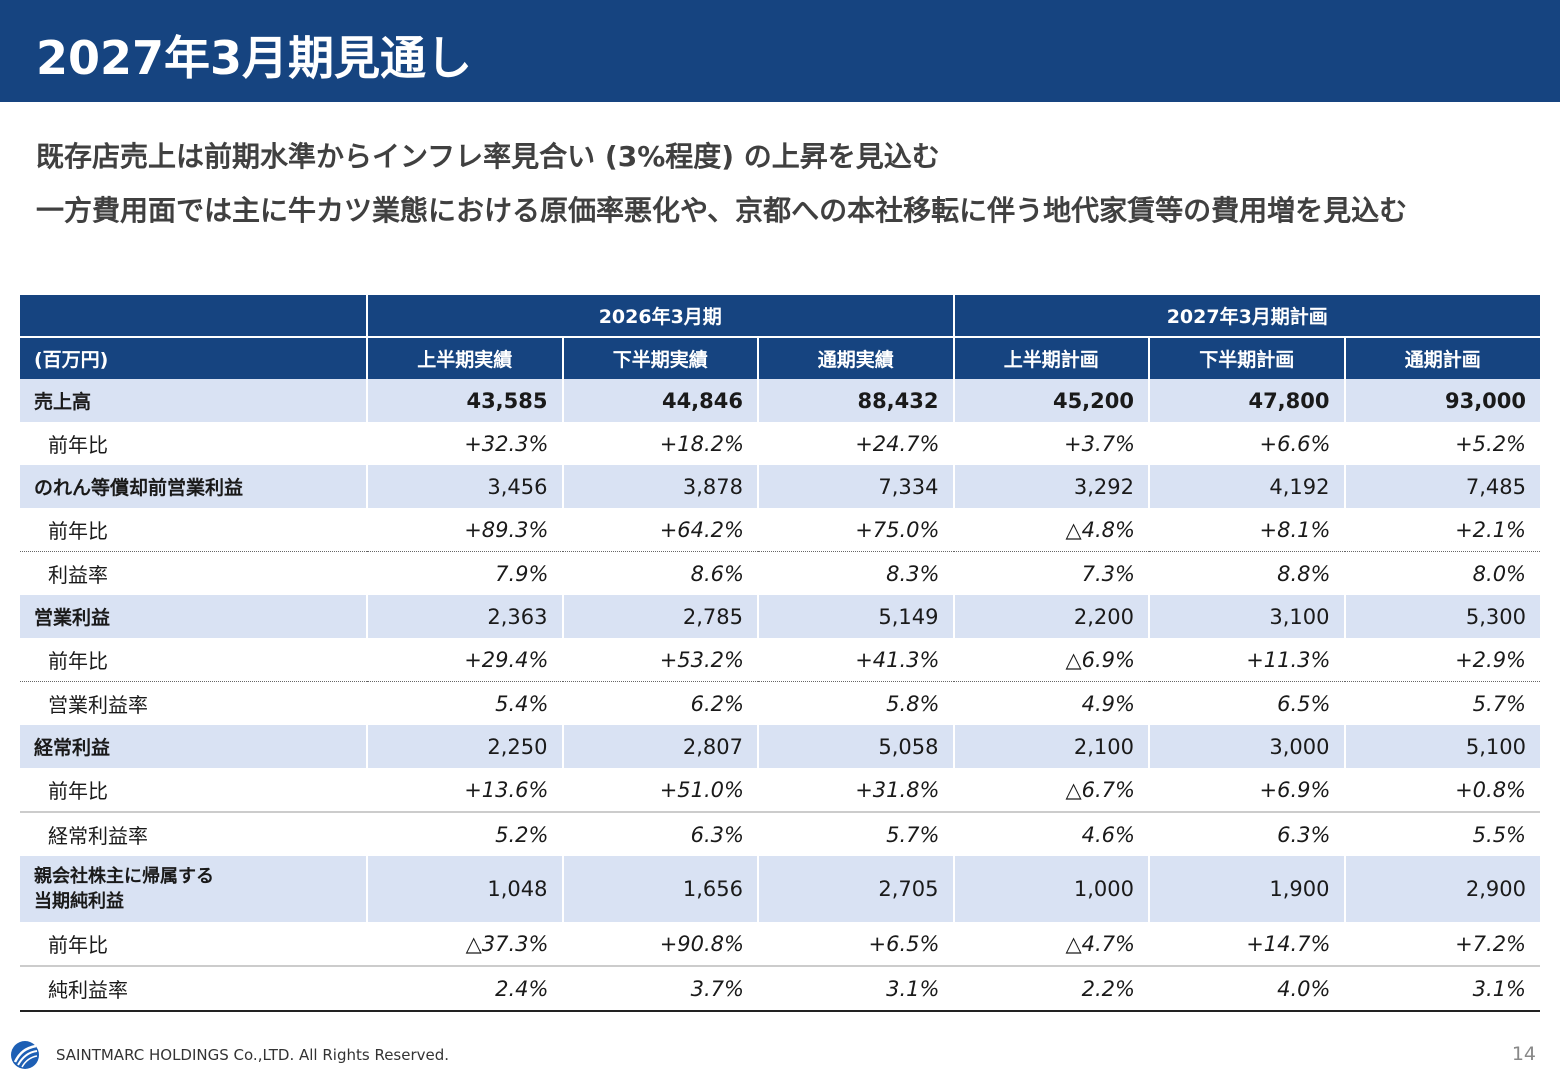 The width and height of the screenshot is (1560, 1080). I want to click on table-cell: 3.7%, so click(660, 989).